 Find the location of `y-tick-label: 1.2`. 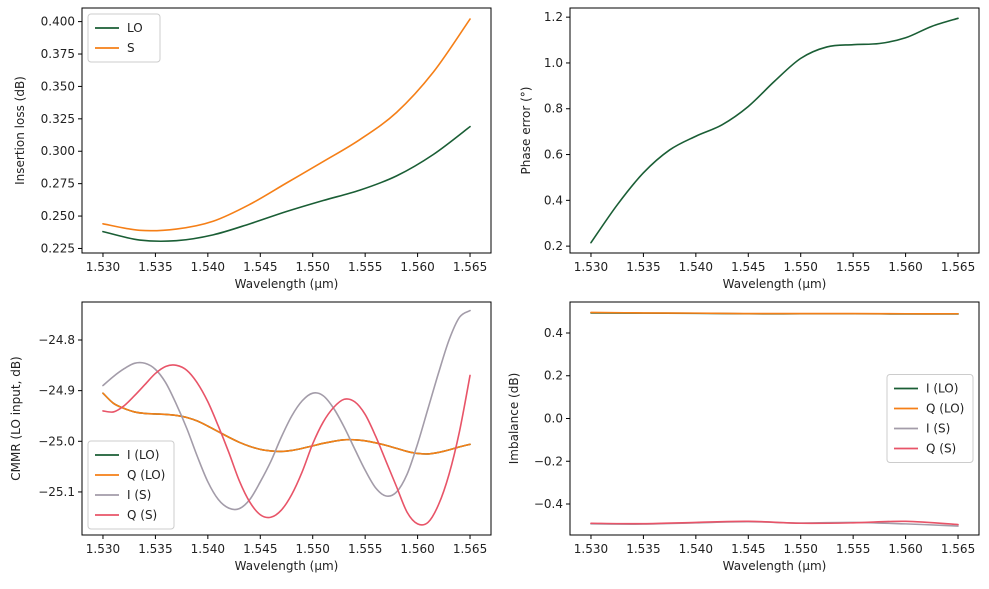

y-tick-label: 1.2 is located at coordinates (553, 17).